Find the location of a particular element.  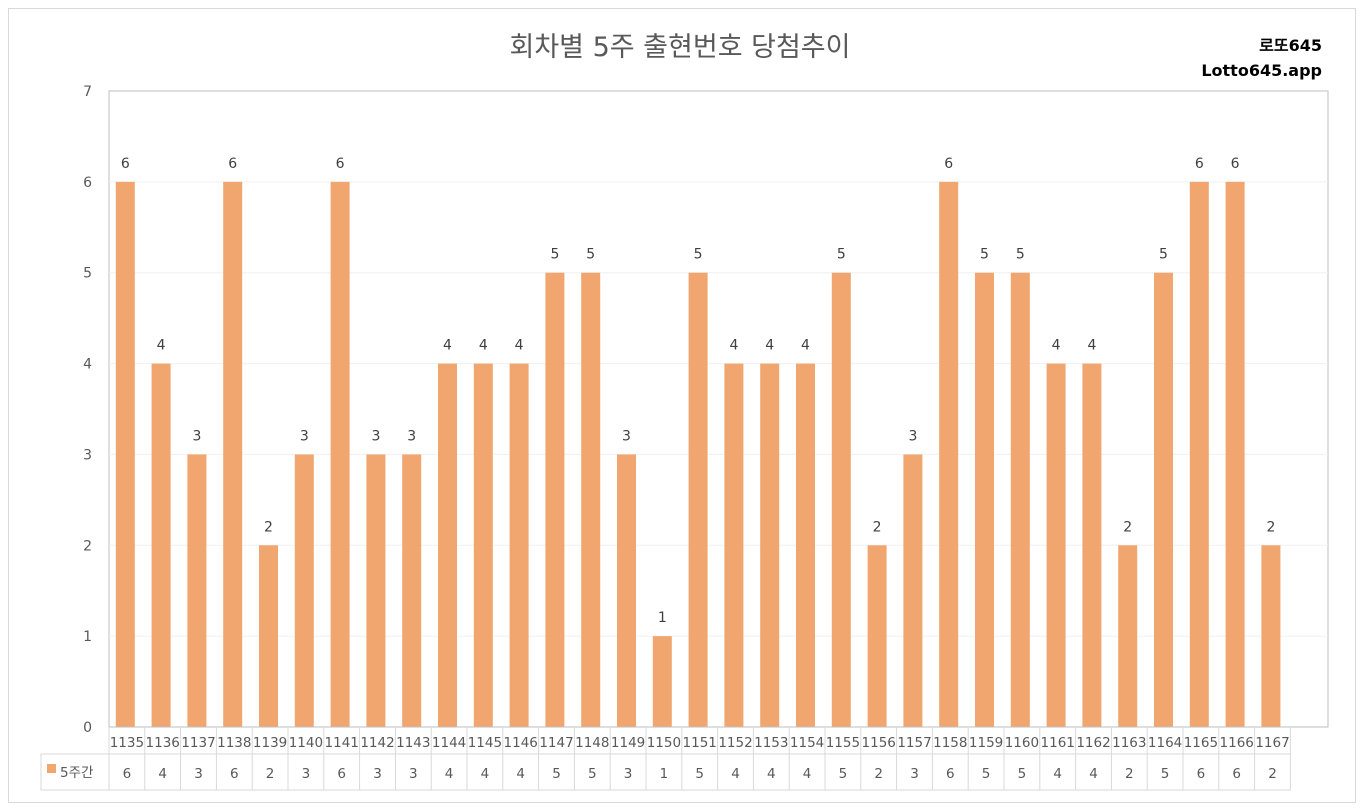

x-tick-label: 1157 is located at coordinates (914, 743).